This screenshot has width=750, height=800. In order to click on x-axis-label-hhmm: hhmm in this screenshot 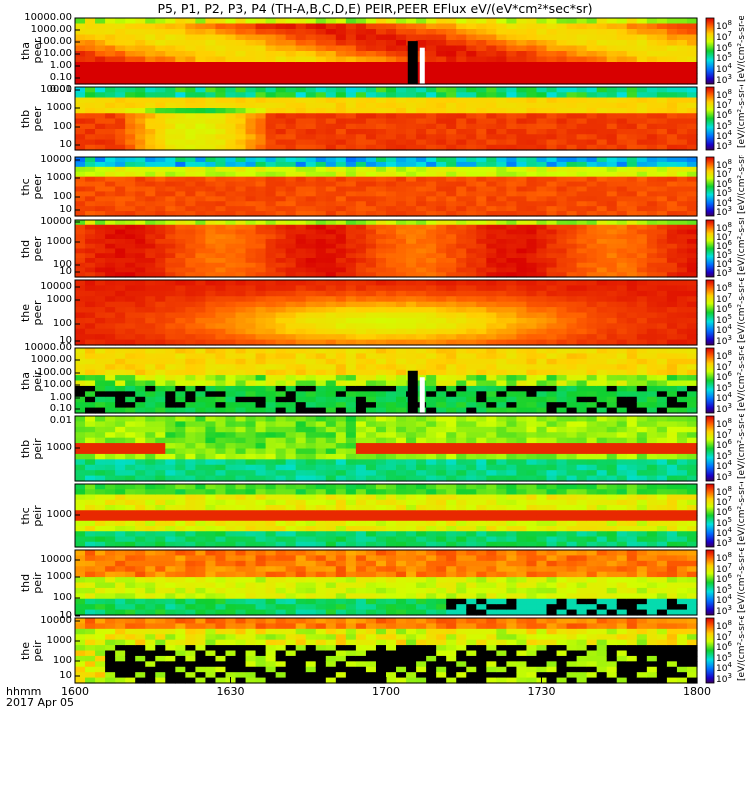, I will do `click(24, 691)`.